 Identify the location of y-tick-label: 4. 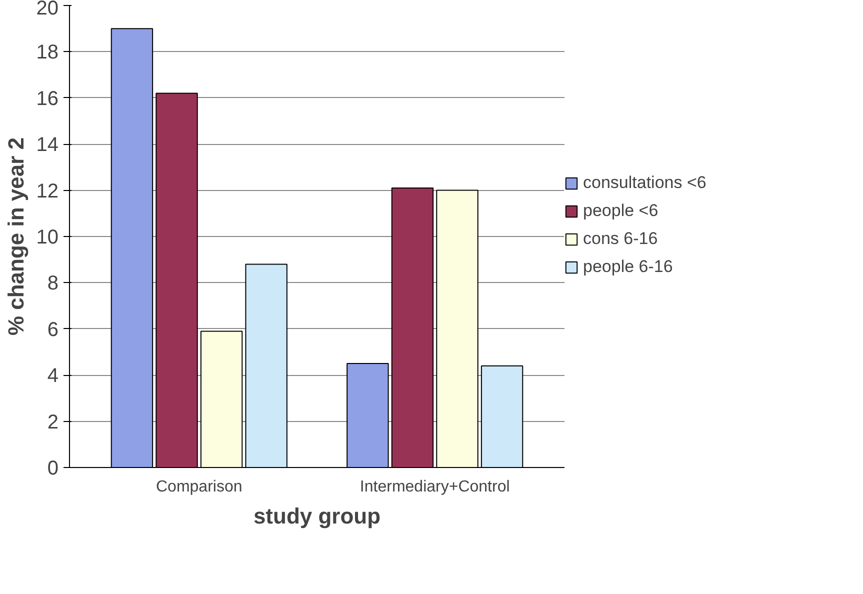
(52, 376).